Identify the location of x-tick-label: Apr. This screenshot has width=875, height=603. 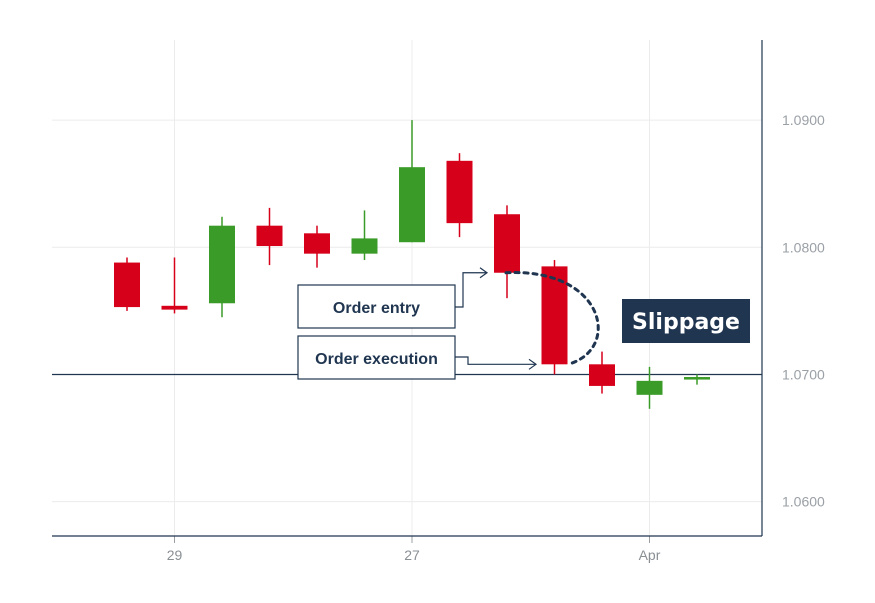
(650, 555).